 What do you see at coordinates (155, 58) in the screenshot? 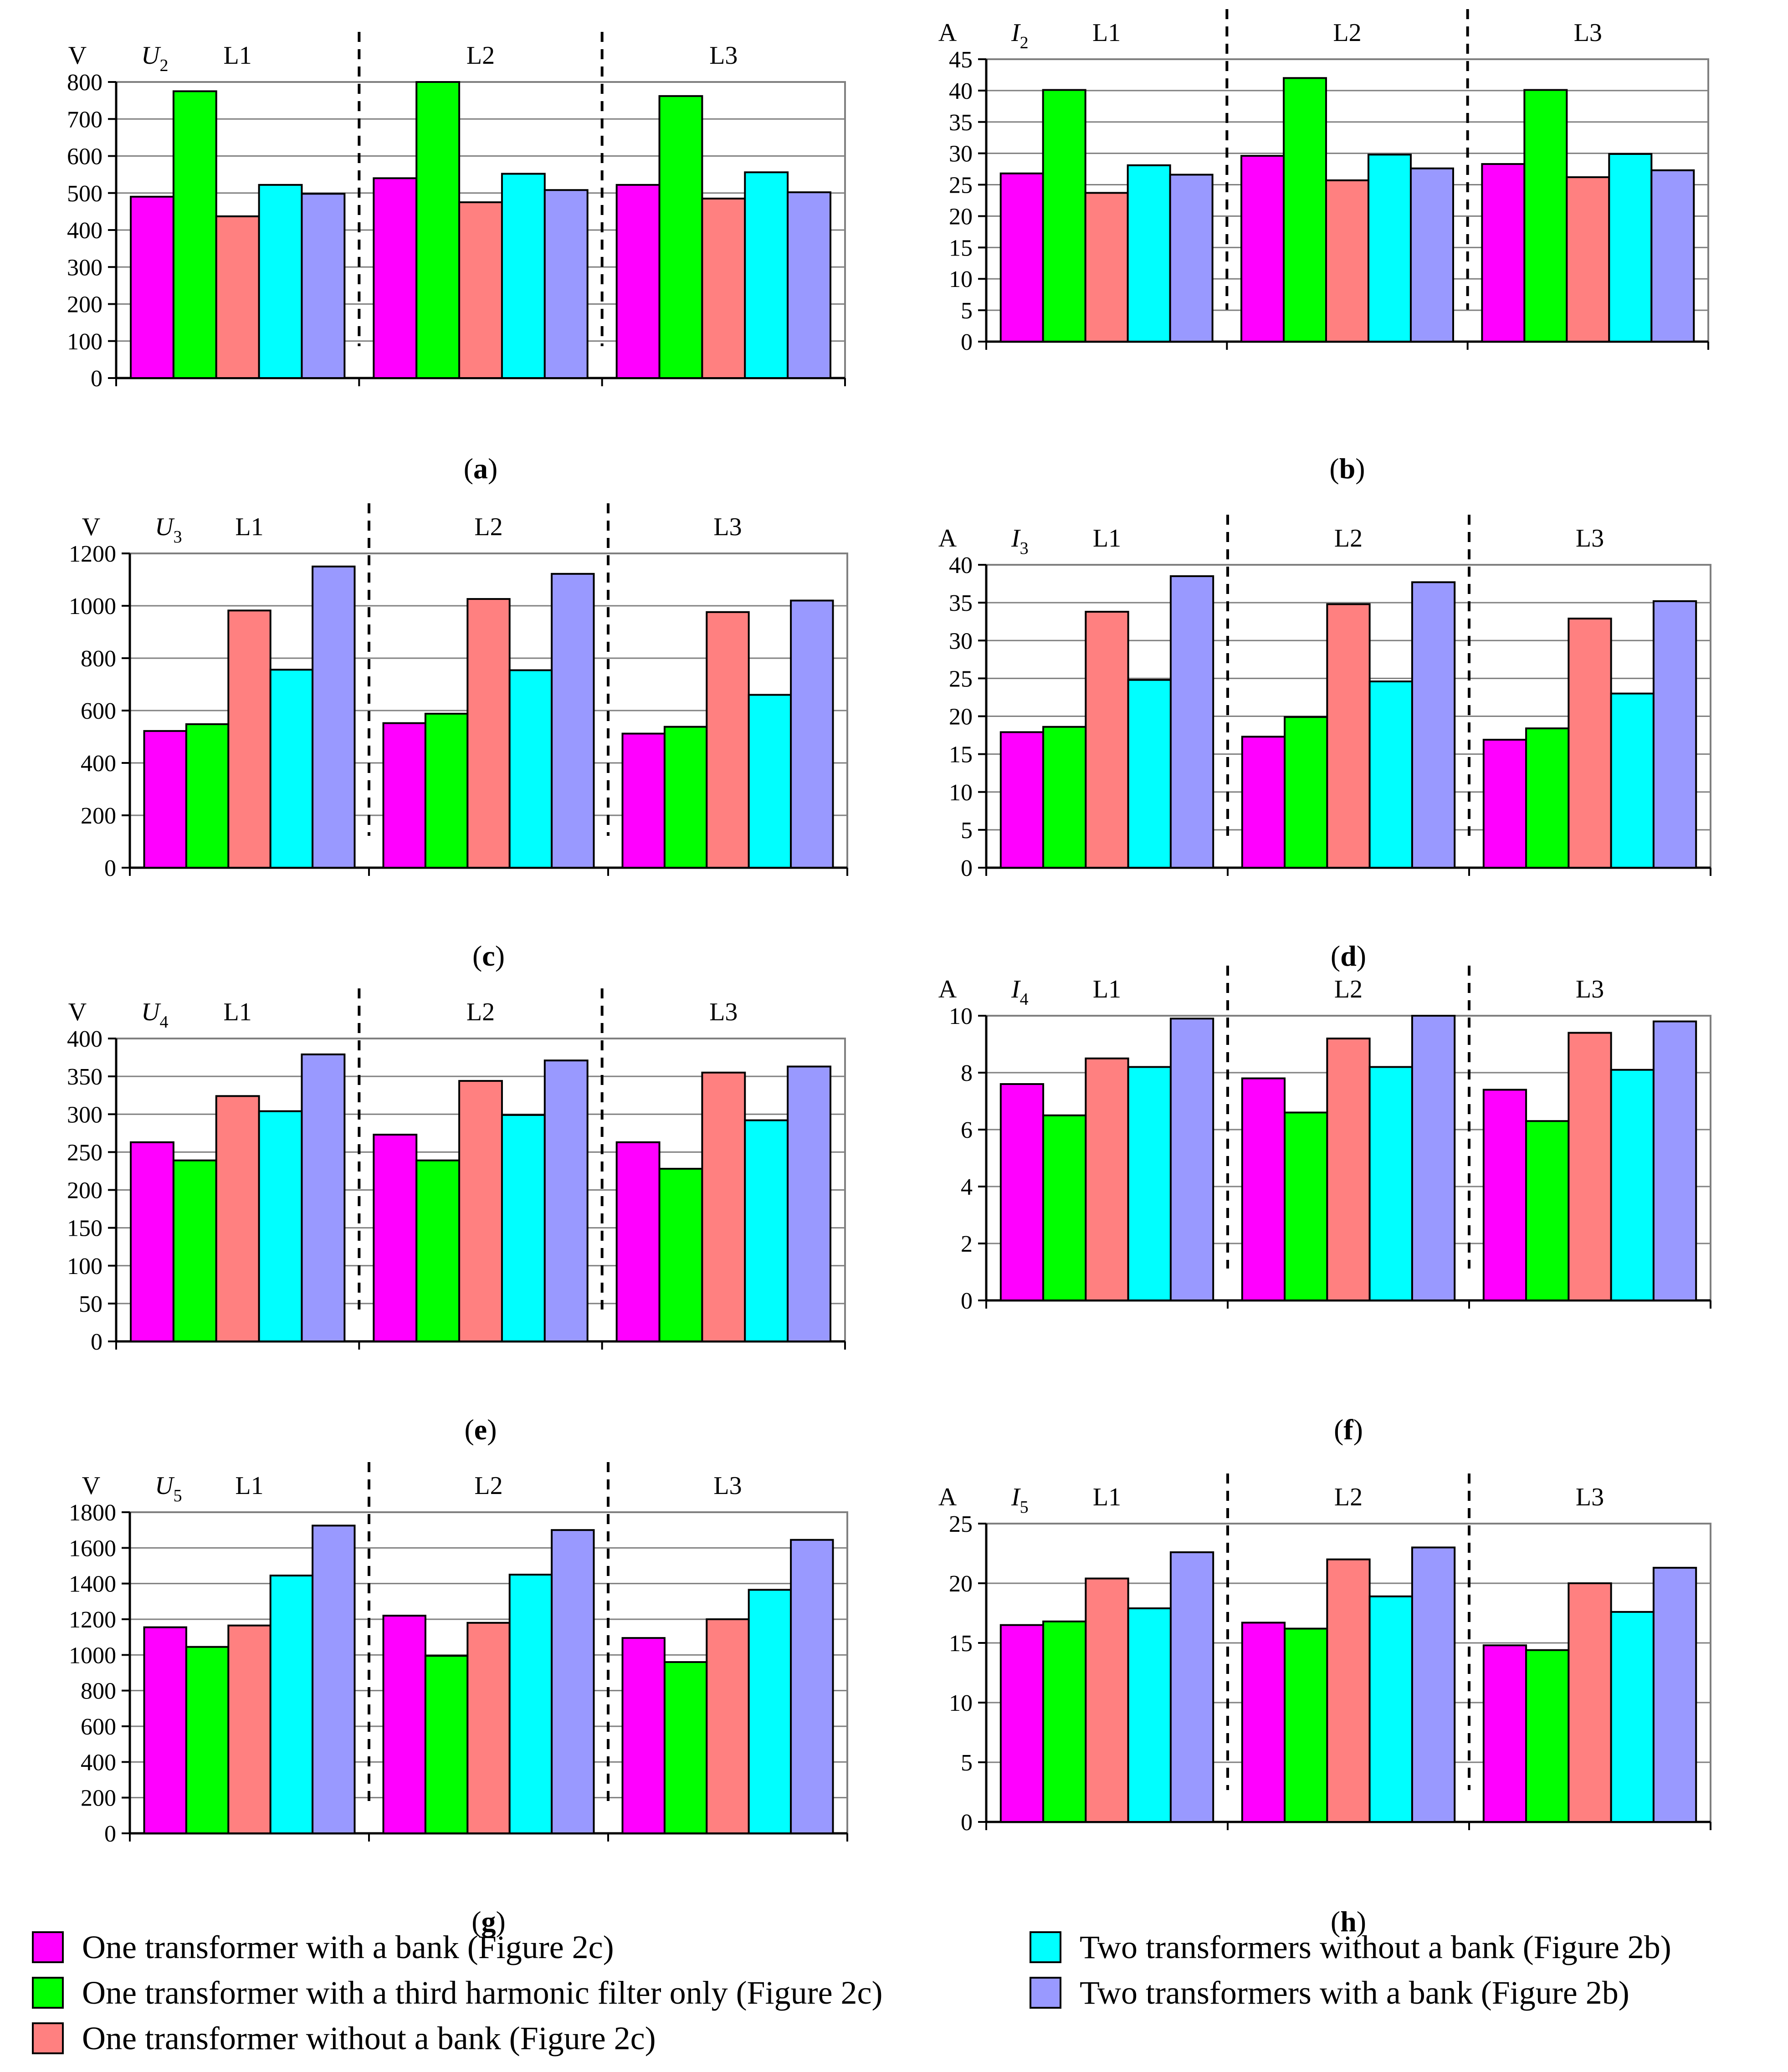
I see `quantity-label: U2` at bounding box center [155, 58].